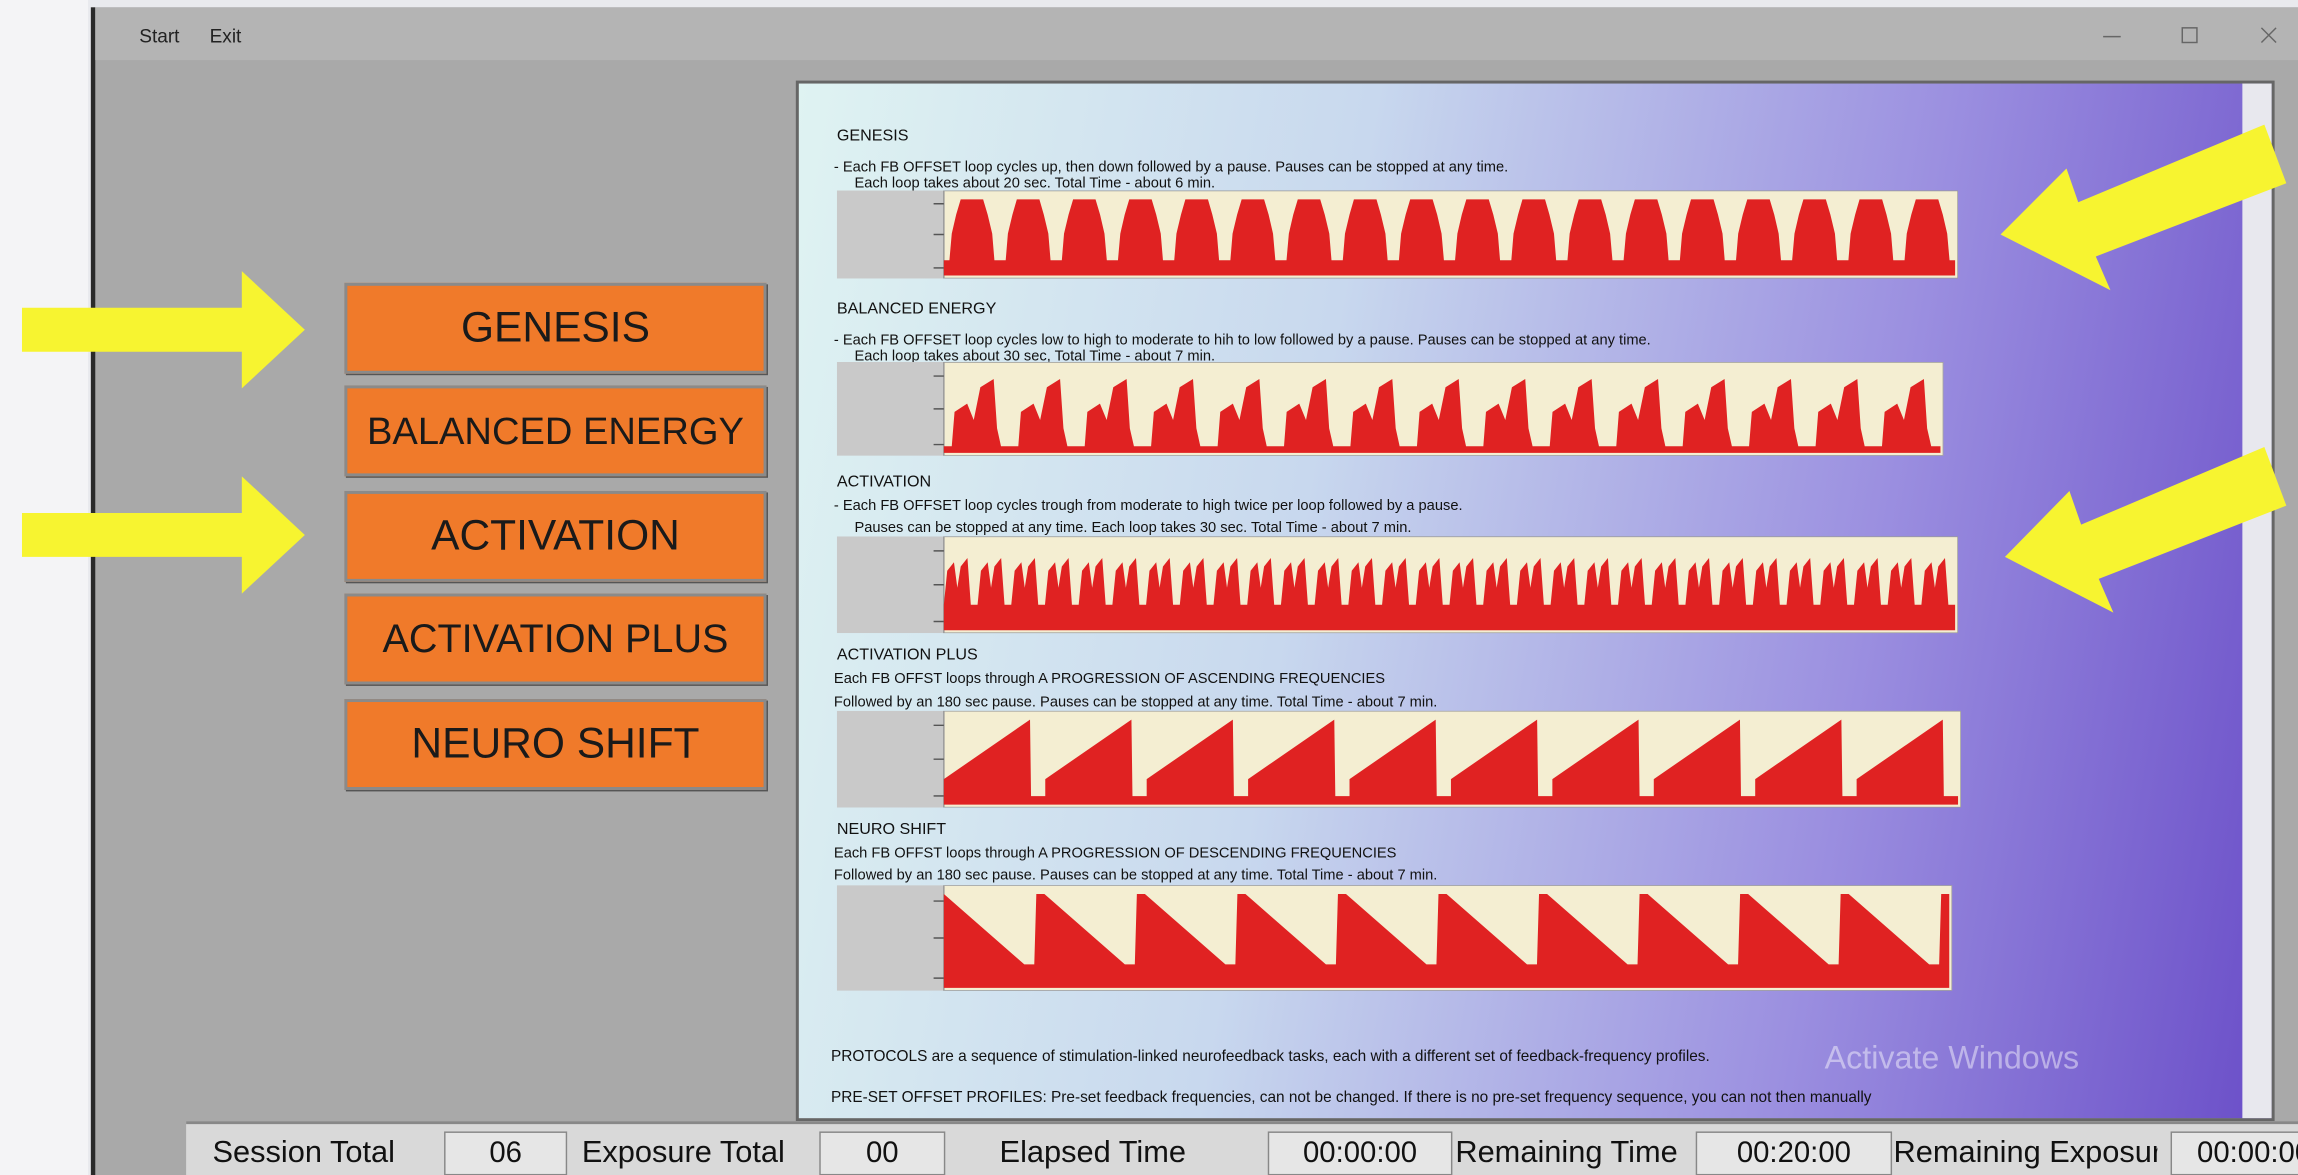  What do you see at coordinates (1196, 34) in the screenshot?
I see `title-bar: Start Exit` at bounding box center [1196, 34].